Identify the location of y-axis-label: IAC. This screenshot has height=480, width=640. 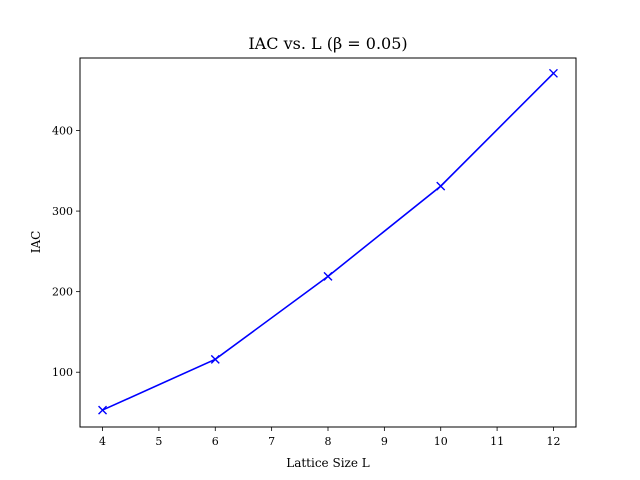
(36, 242).